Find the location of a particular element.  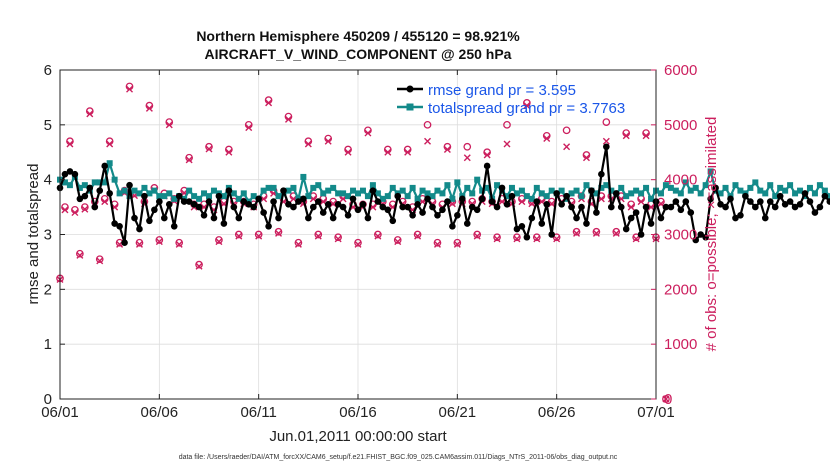

legend-spread-label: totalspread grand pr = 3.7763 is located at coordinates (526, 108).